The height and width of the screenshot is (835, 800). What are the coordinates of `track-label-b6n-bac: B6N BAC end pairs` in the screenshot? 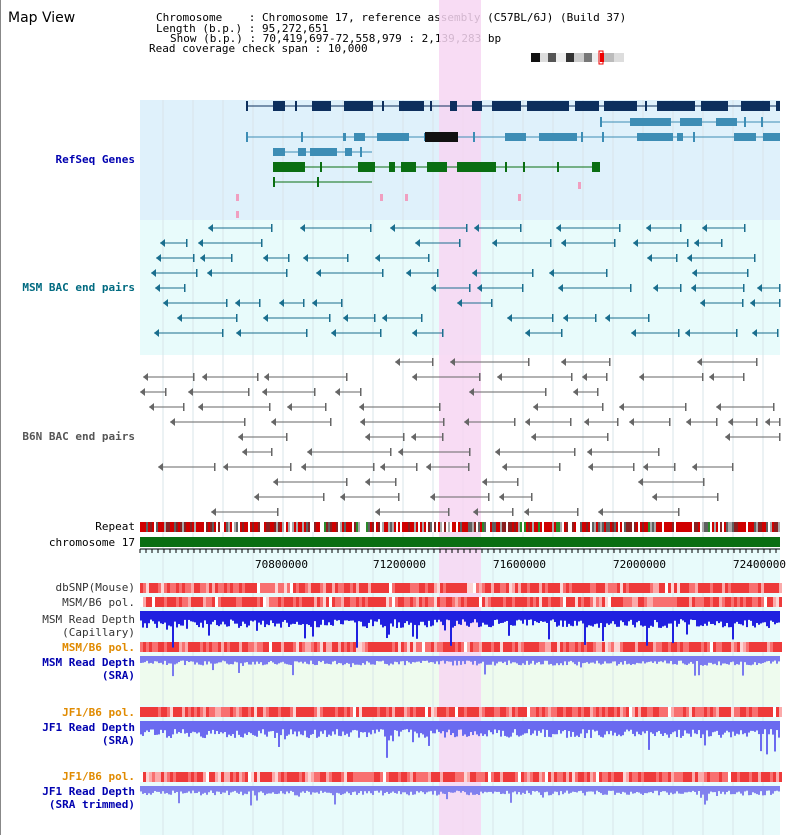 It's located at (78, 436).